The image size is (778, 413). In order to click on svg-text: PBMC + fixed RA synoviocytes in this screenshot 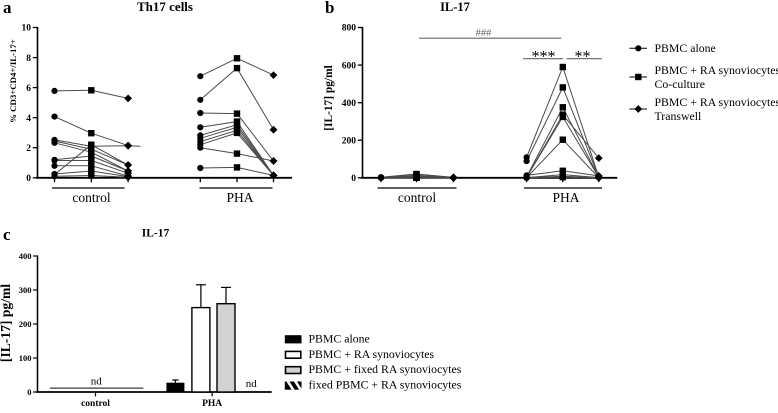, I will do `click(385, 369)`.